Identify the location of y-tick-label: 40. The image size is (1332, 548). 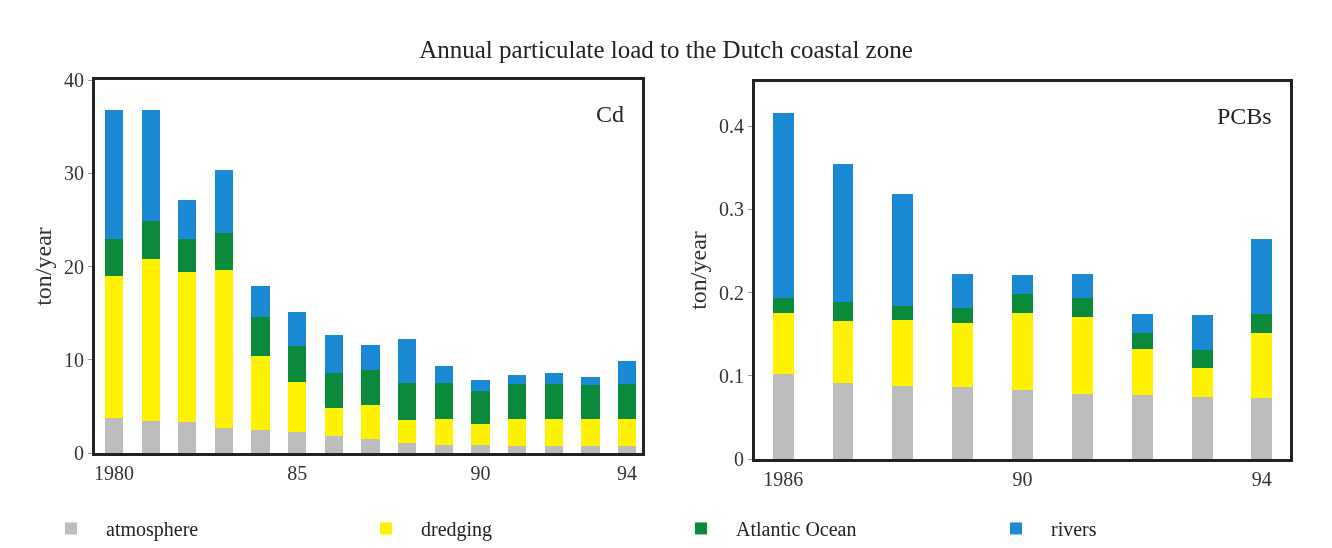
(74, 80).